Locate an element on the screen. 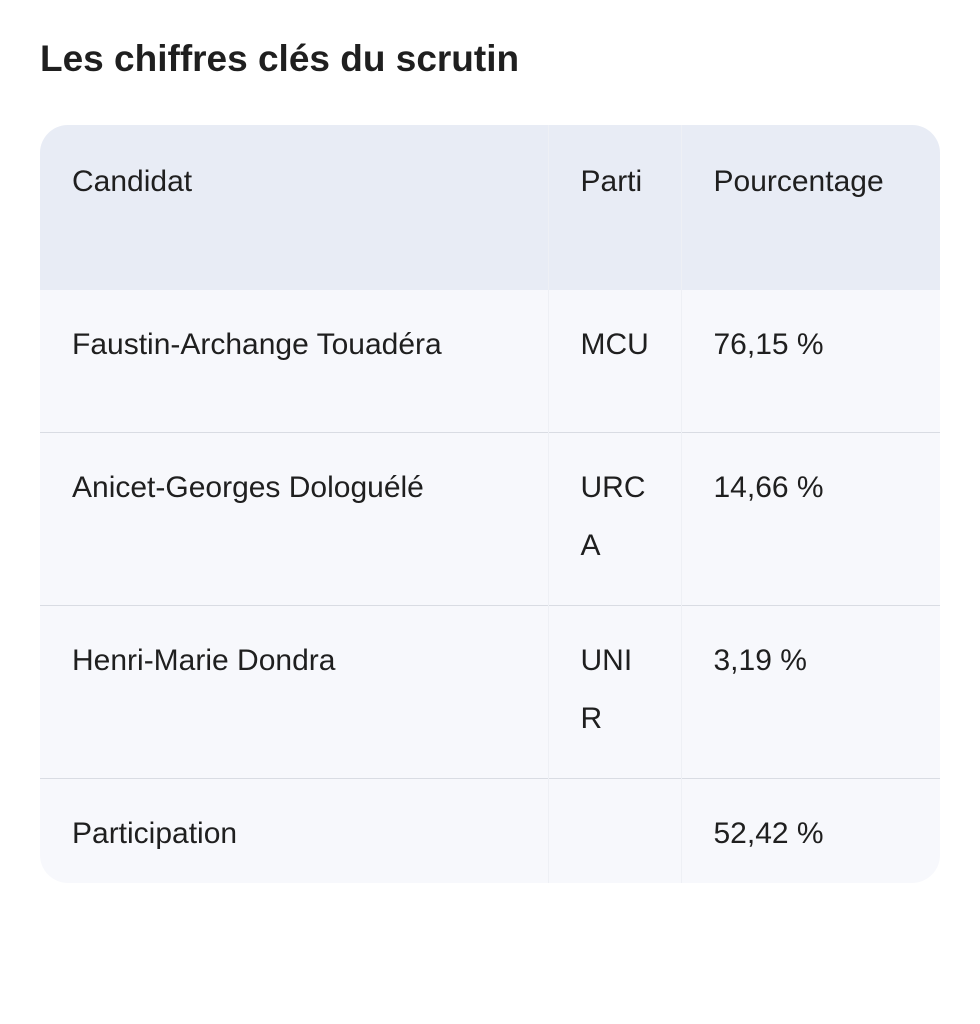  table-row-participation: Participation 52,42 % is located at coordinates (490, 830).